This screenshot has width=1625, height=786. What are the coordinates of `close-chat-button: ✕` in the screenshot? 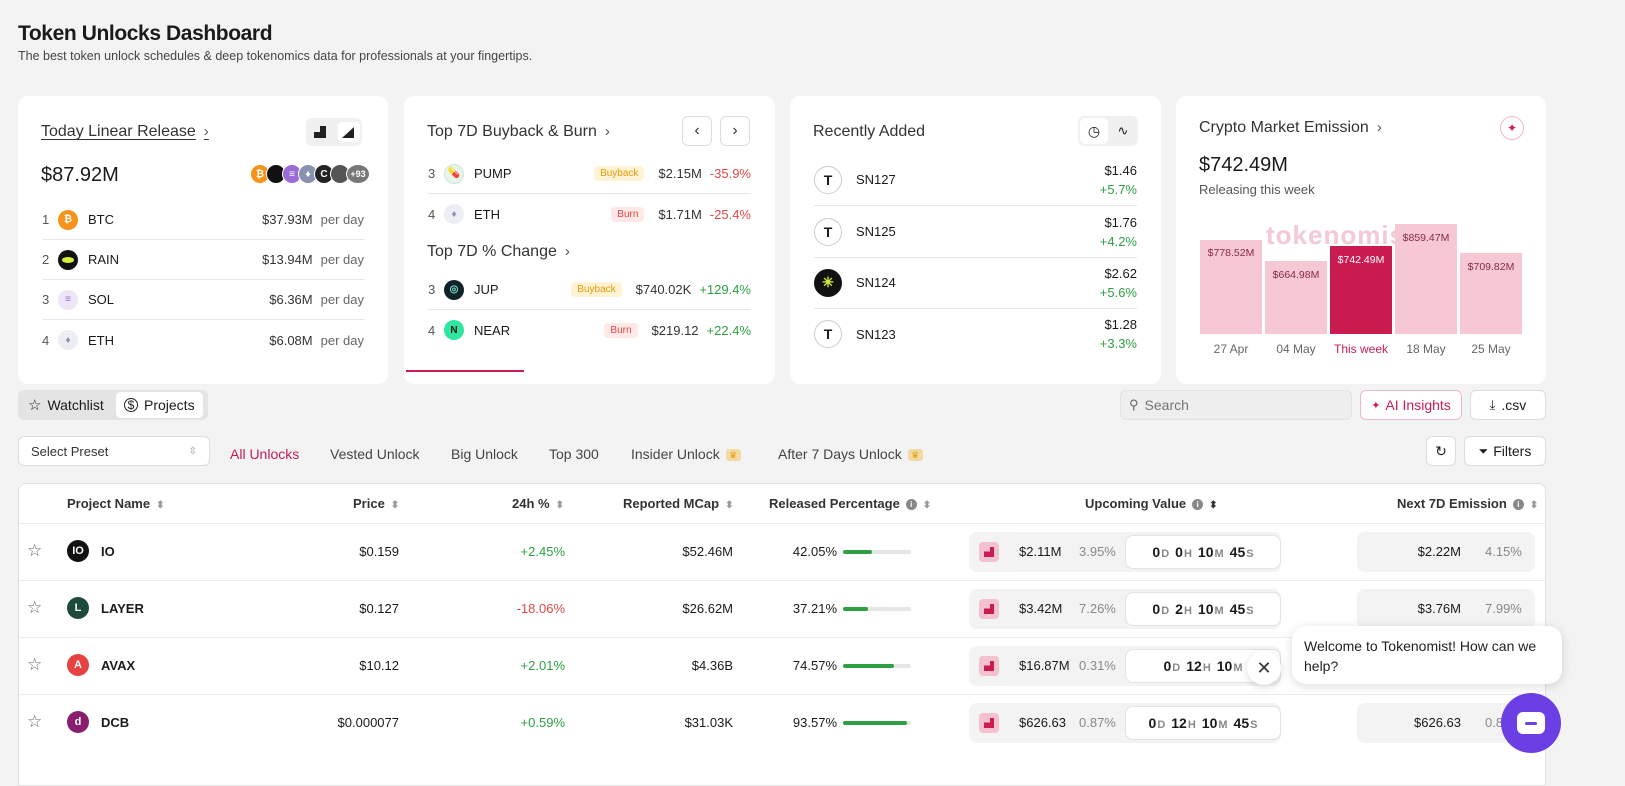 It's located at (1264, 668).